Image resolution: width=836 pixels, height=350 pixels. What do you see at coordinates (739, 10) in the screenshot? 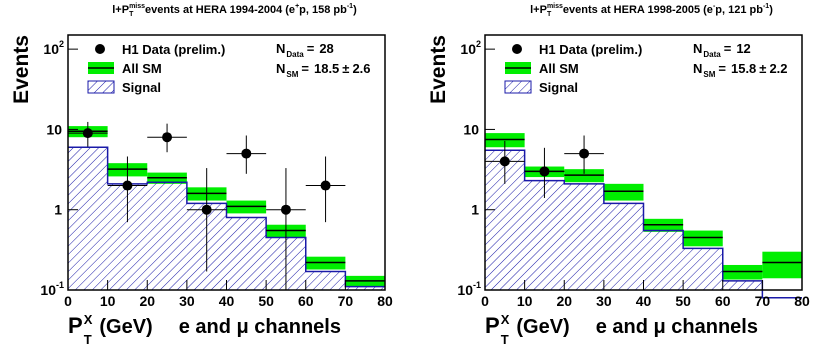
I see `chart-title-part: p, 121 pb` at bounding box center [739, 10].